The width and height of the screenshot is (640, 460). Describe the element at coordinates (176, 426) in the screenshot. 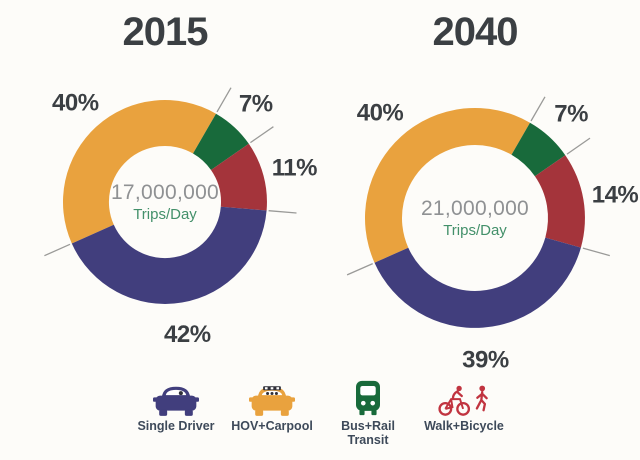

I see `legend-label: Single Driver` at that location.